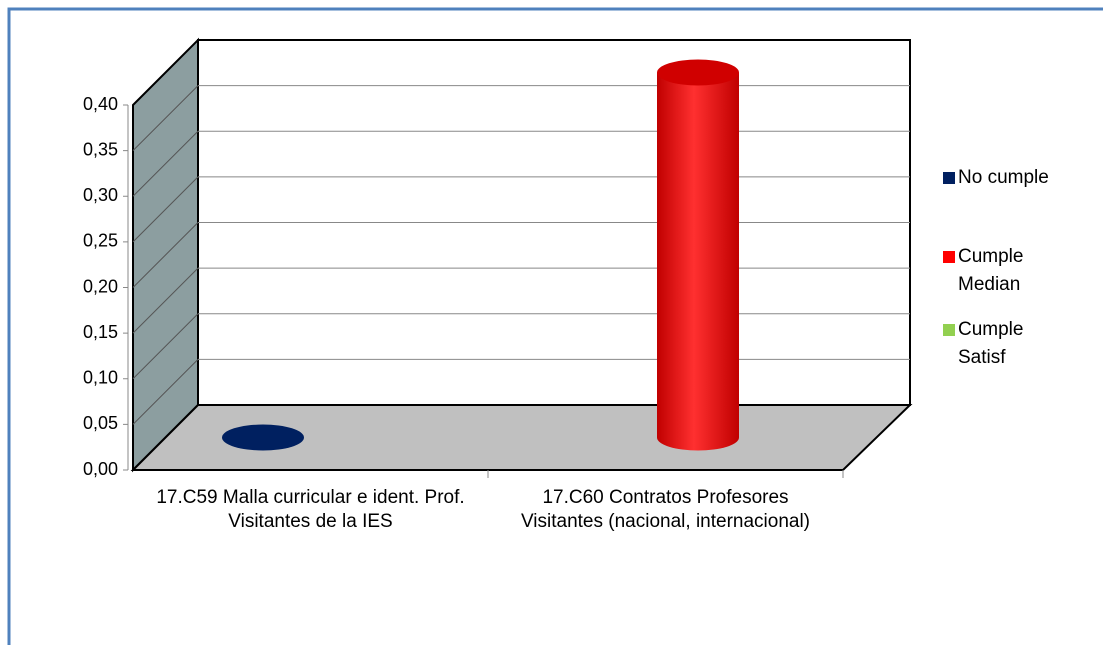 This screenshot has height=645, width=1103. What do you see at coordinates (100, 104) in the screenshot?
I see `y-tick-label: 0,40` at bounding box center [100, 104].